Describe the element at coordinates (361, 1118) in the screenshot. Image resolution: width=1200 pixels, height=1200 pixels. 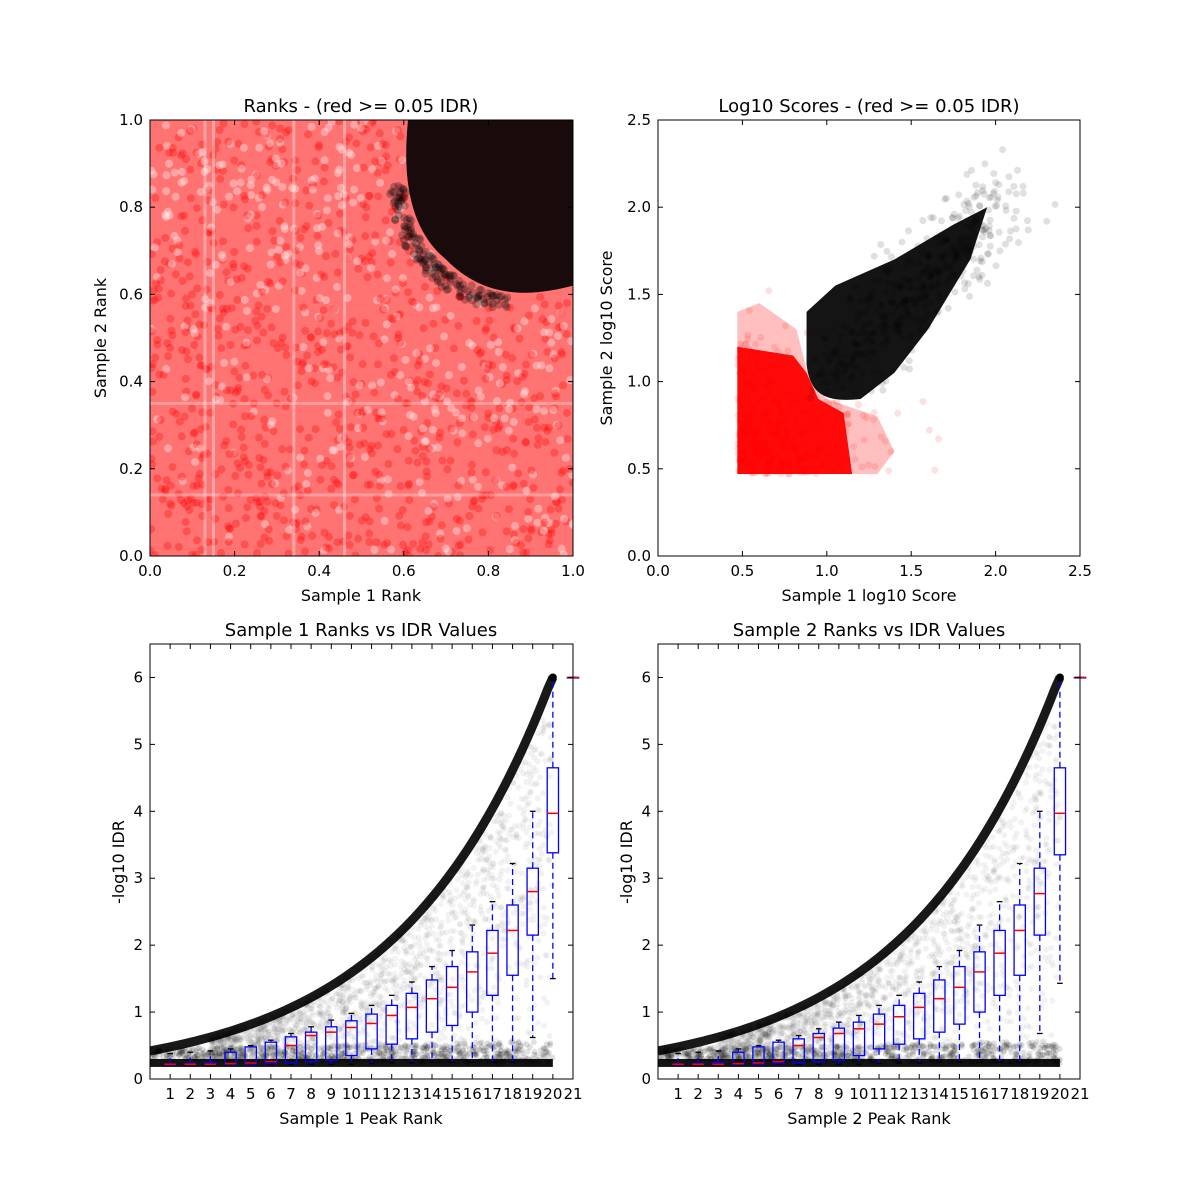
I see `x-axis-label: Sample 1 Peak Rank` at that location.